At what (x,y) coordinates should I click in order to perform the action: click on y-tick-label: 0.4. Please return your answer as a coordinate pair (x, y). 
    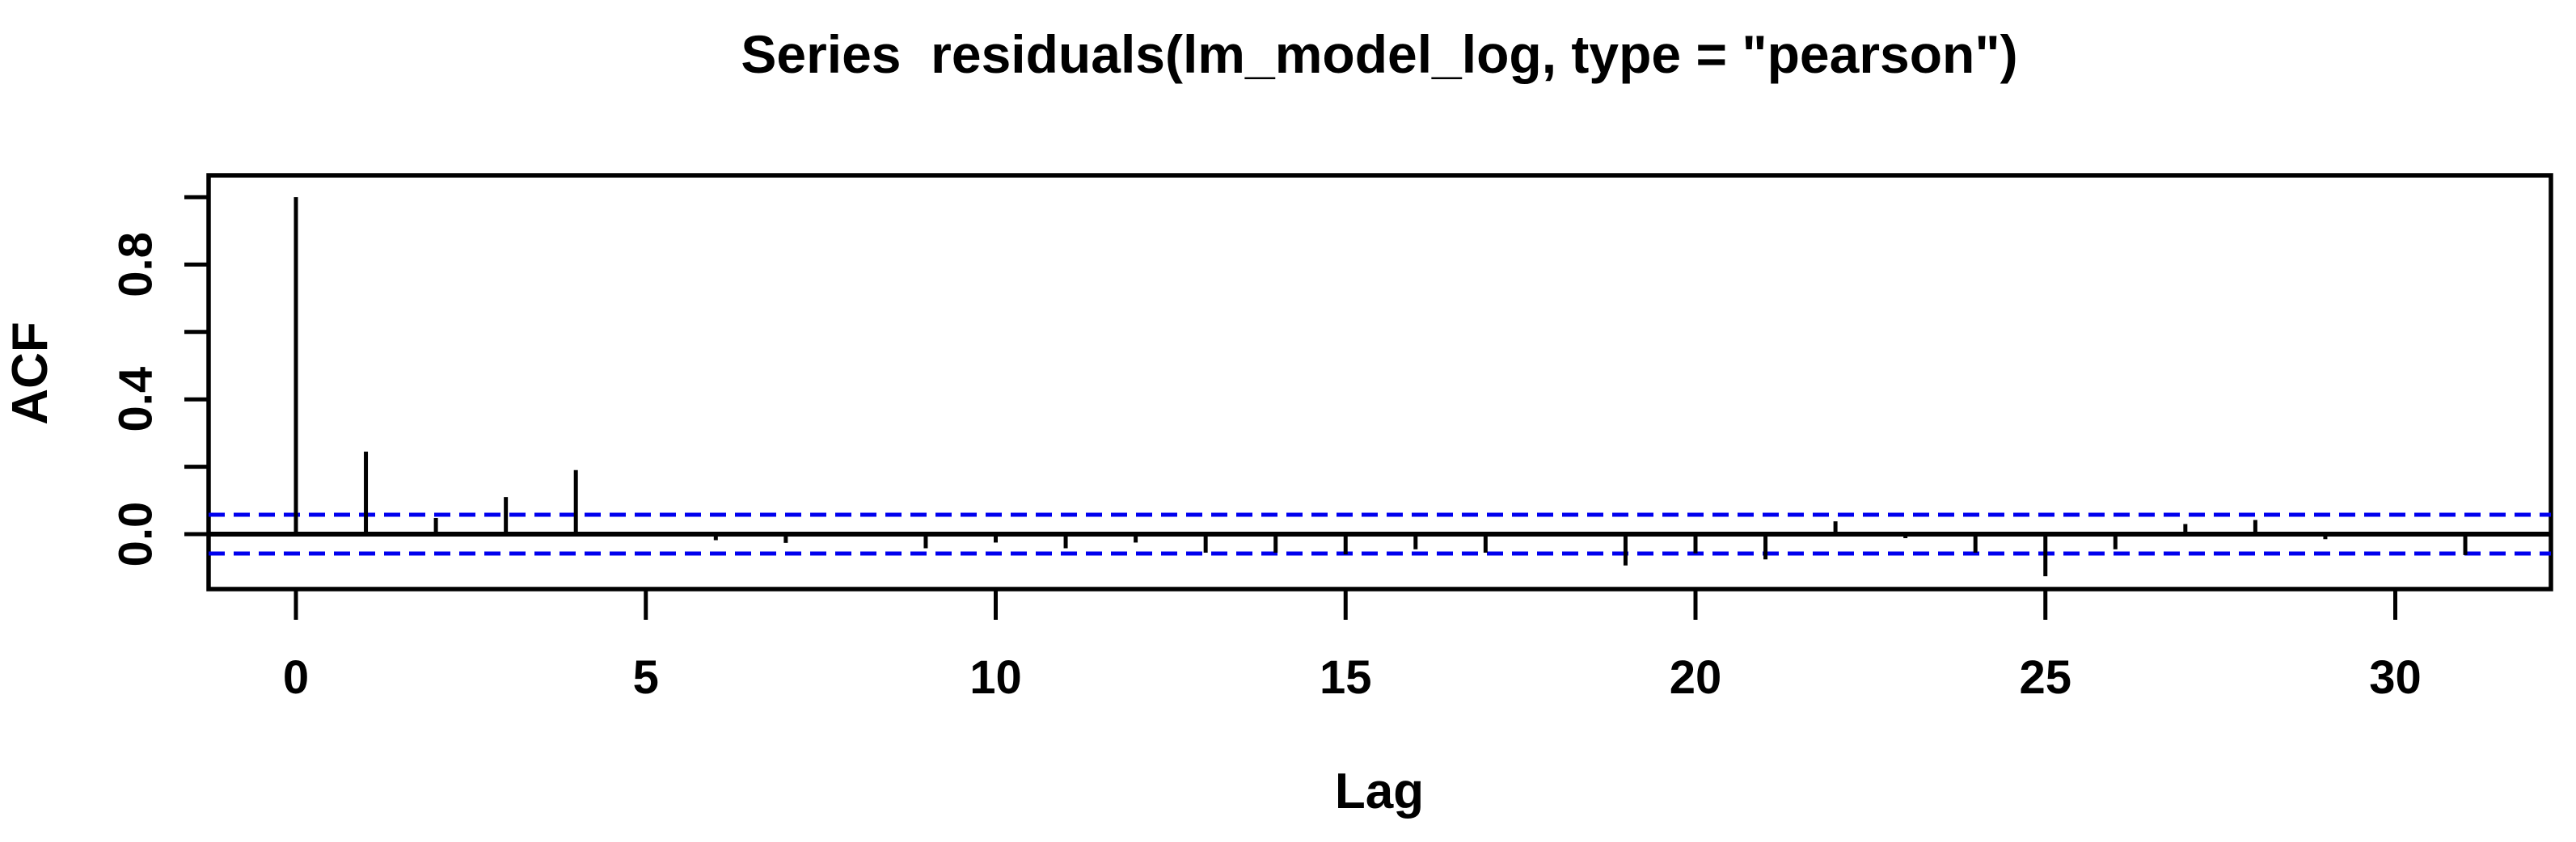
    Looking at the image, I should click on (136, 399).